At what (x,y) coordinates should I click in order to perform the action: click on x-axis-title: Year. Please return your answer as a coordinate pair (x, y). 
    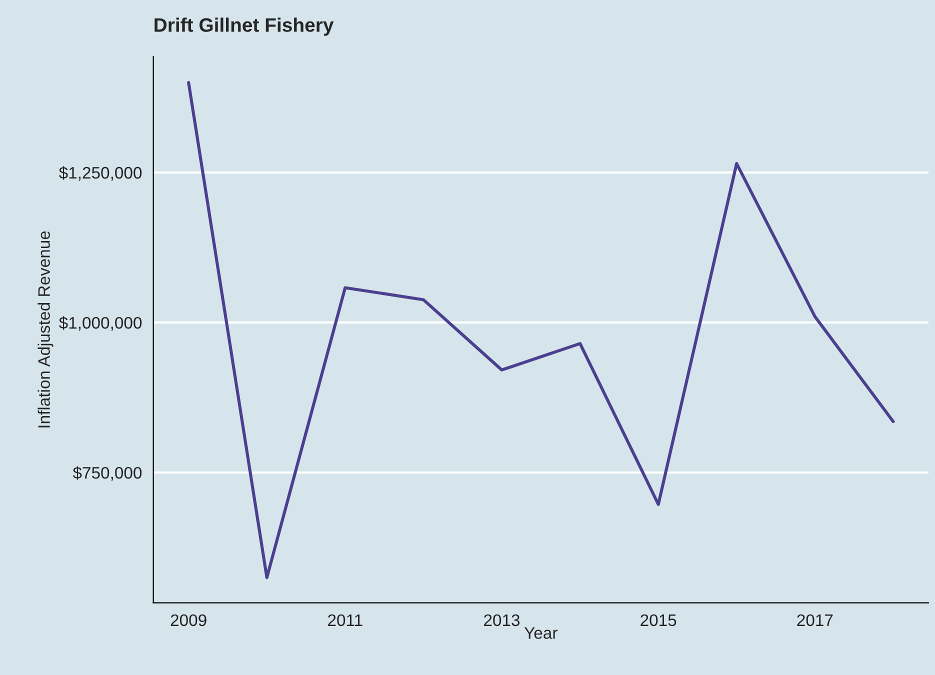
    Looking at the image, I should click on (541, 633).